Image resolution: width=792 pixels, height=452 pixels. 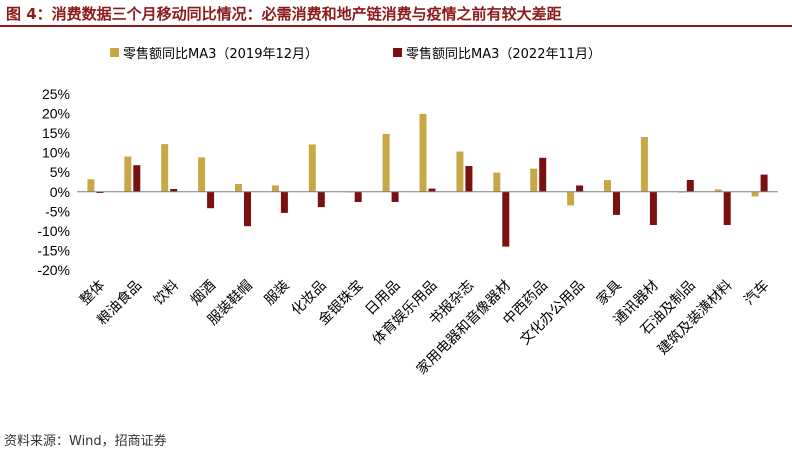 I want to click on y-axis: 25% 20% 15% 10% 5% 0% -5% -10% -15% -20%, so click(x=53, y=182).